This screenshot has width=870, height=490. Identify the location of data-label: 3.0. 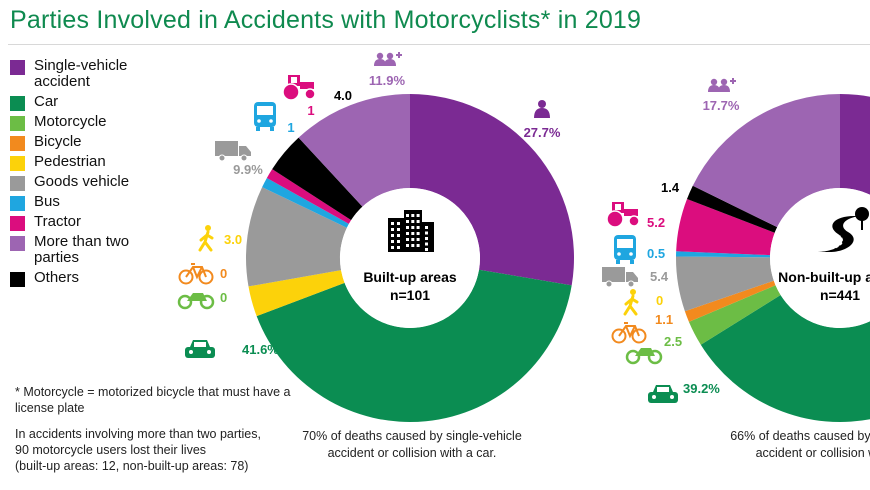
(233, 239).